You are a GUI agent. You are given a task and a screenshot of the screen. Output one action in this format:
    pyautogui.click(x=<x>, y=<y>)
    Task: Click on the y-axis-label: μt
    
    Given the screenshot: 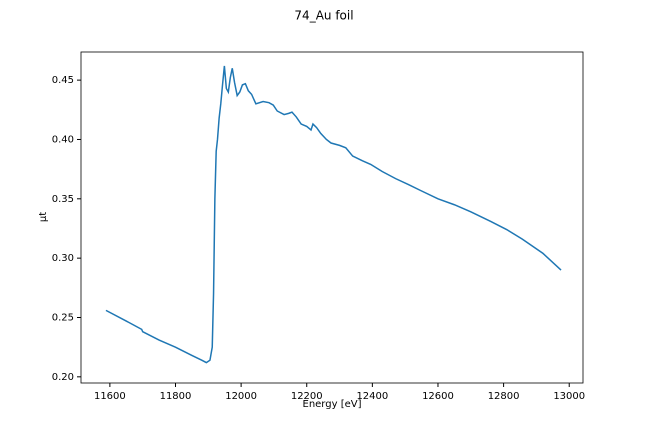 What is the action you would take?
    pyautogui.click(x=43, y=217)
    